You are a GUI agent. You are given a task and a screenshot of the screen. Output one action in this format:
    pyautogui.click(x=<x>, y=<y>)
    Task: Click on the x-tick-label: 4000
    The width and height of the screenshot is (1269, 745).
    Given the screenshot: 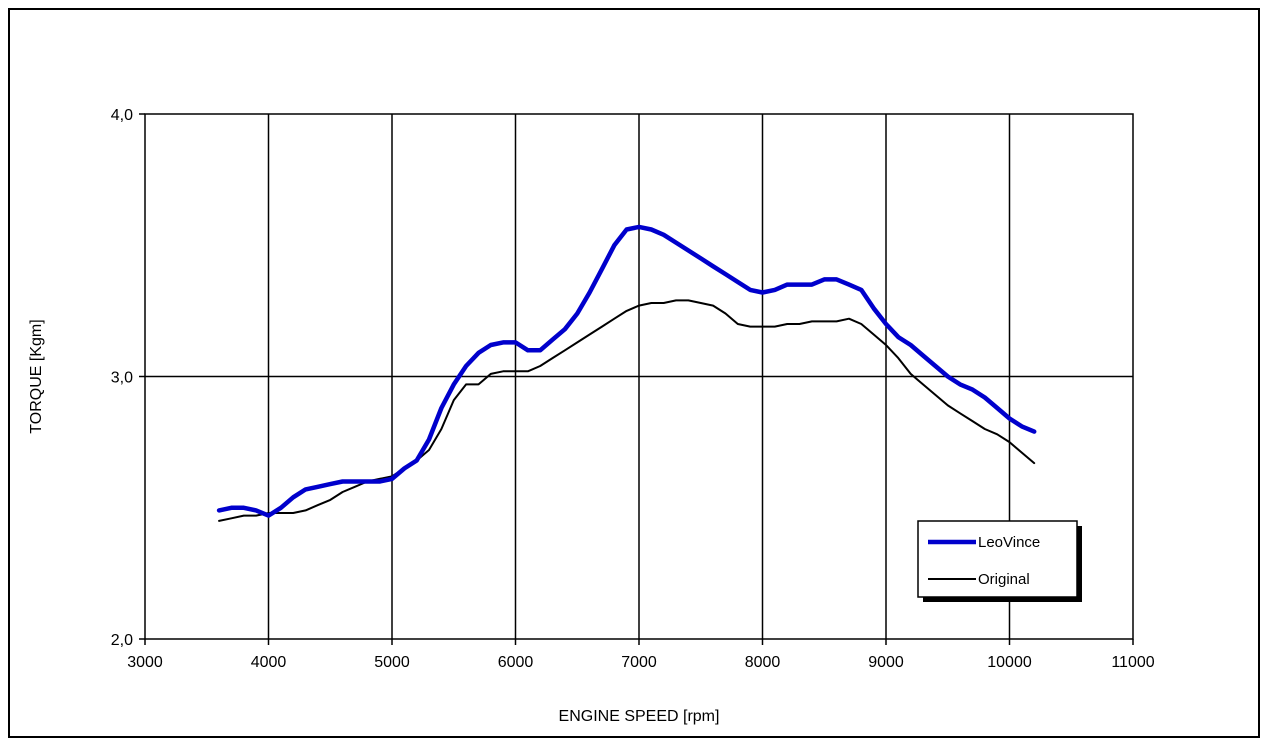 What is the action you would take?
    pyautogui.click(x=269, y=662)
    